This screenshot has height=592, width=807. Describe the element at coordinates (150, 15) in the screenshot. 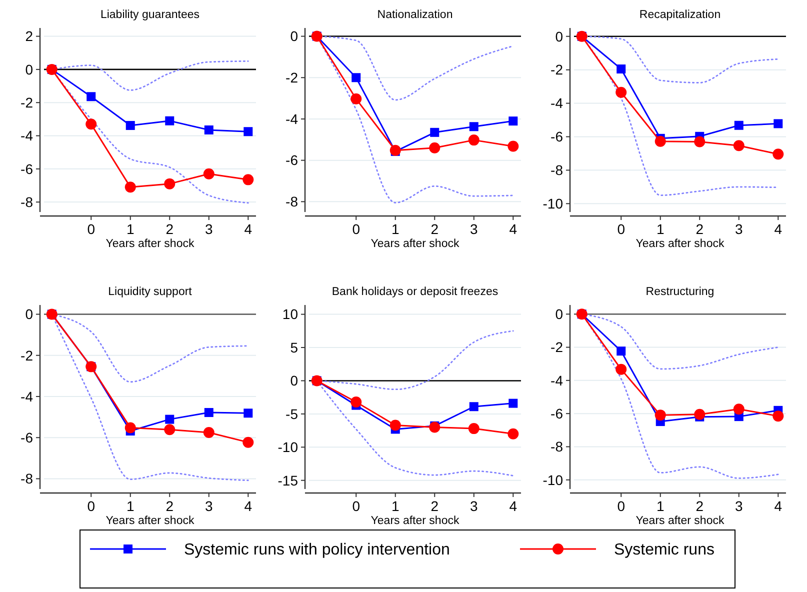

I see `chart-title: Liability guarantees` at that location.